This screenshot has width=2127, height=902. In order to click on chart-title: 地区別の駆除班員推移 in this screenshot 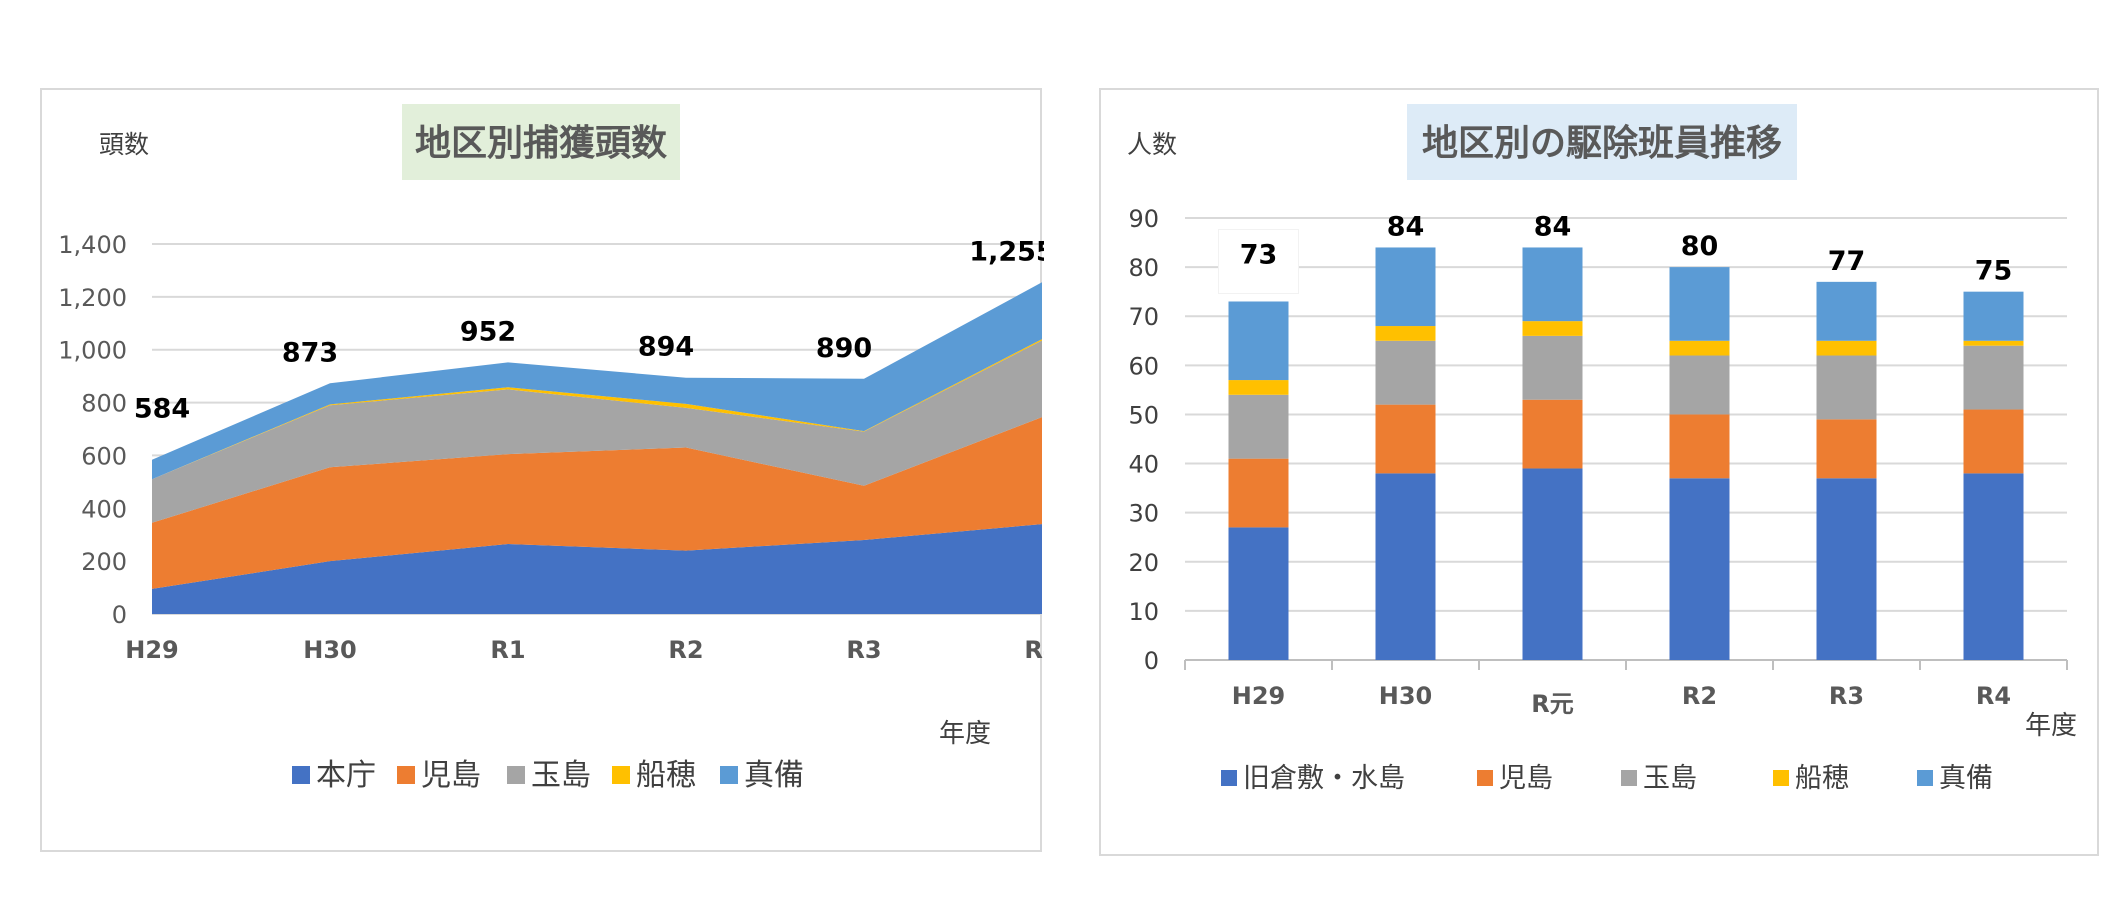, I will do `click(1602, 143)`.